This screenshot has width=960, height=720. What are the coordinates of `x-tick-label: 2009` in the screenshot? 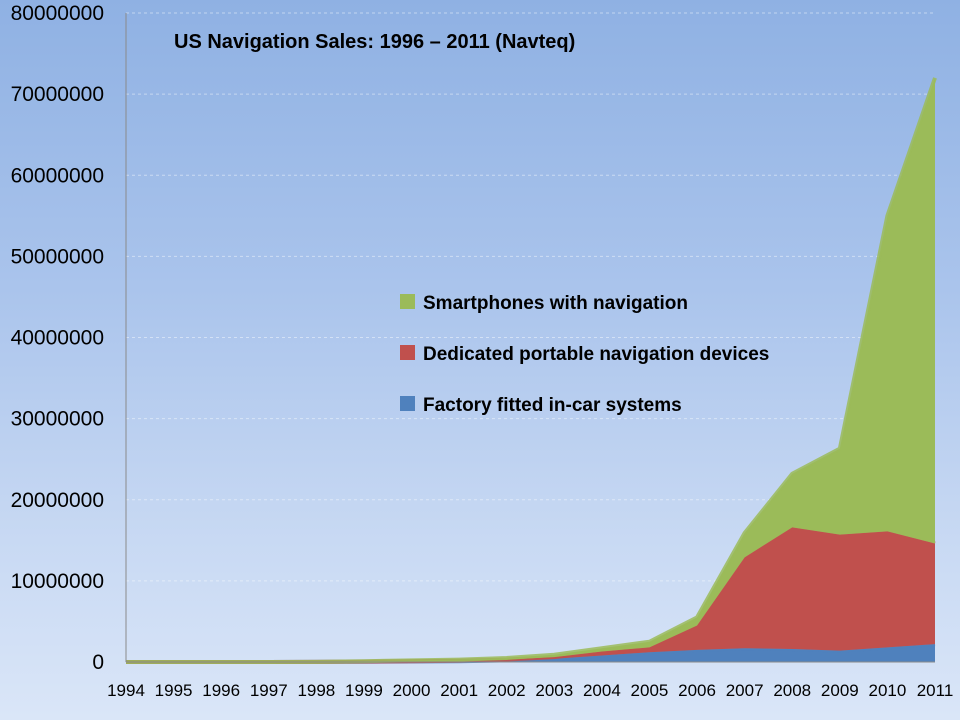 It's located at (840, 690).